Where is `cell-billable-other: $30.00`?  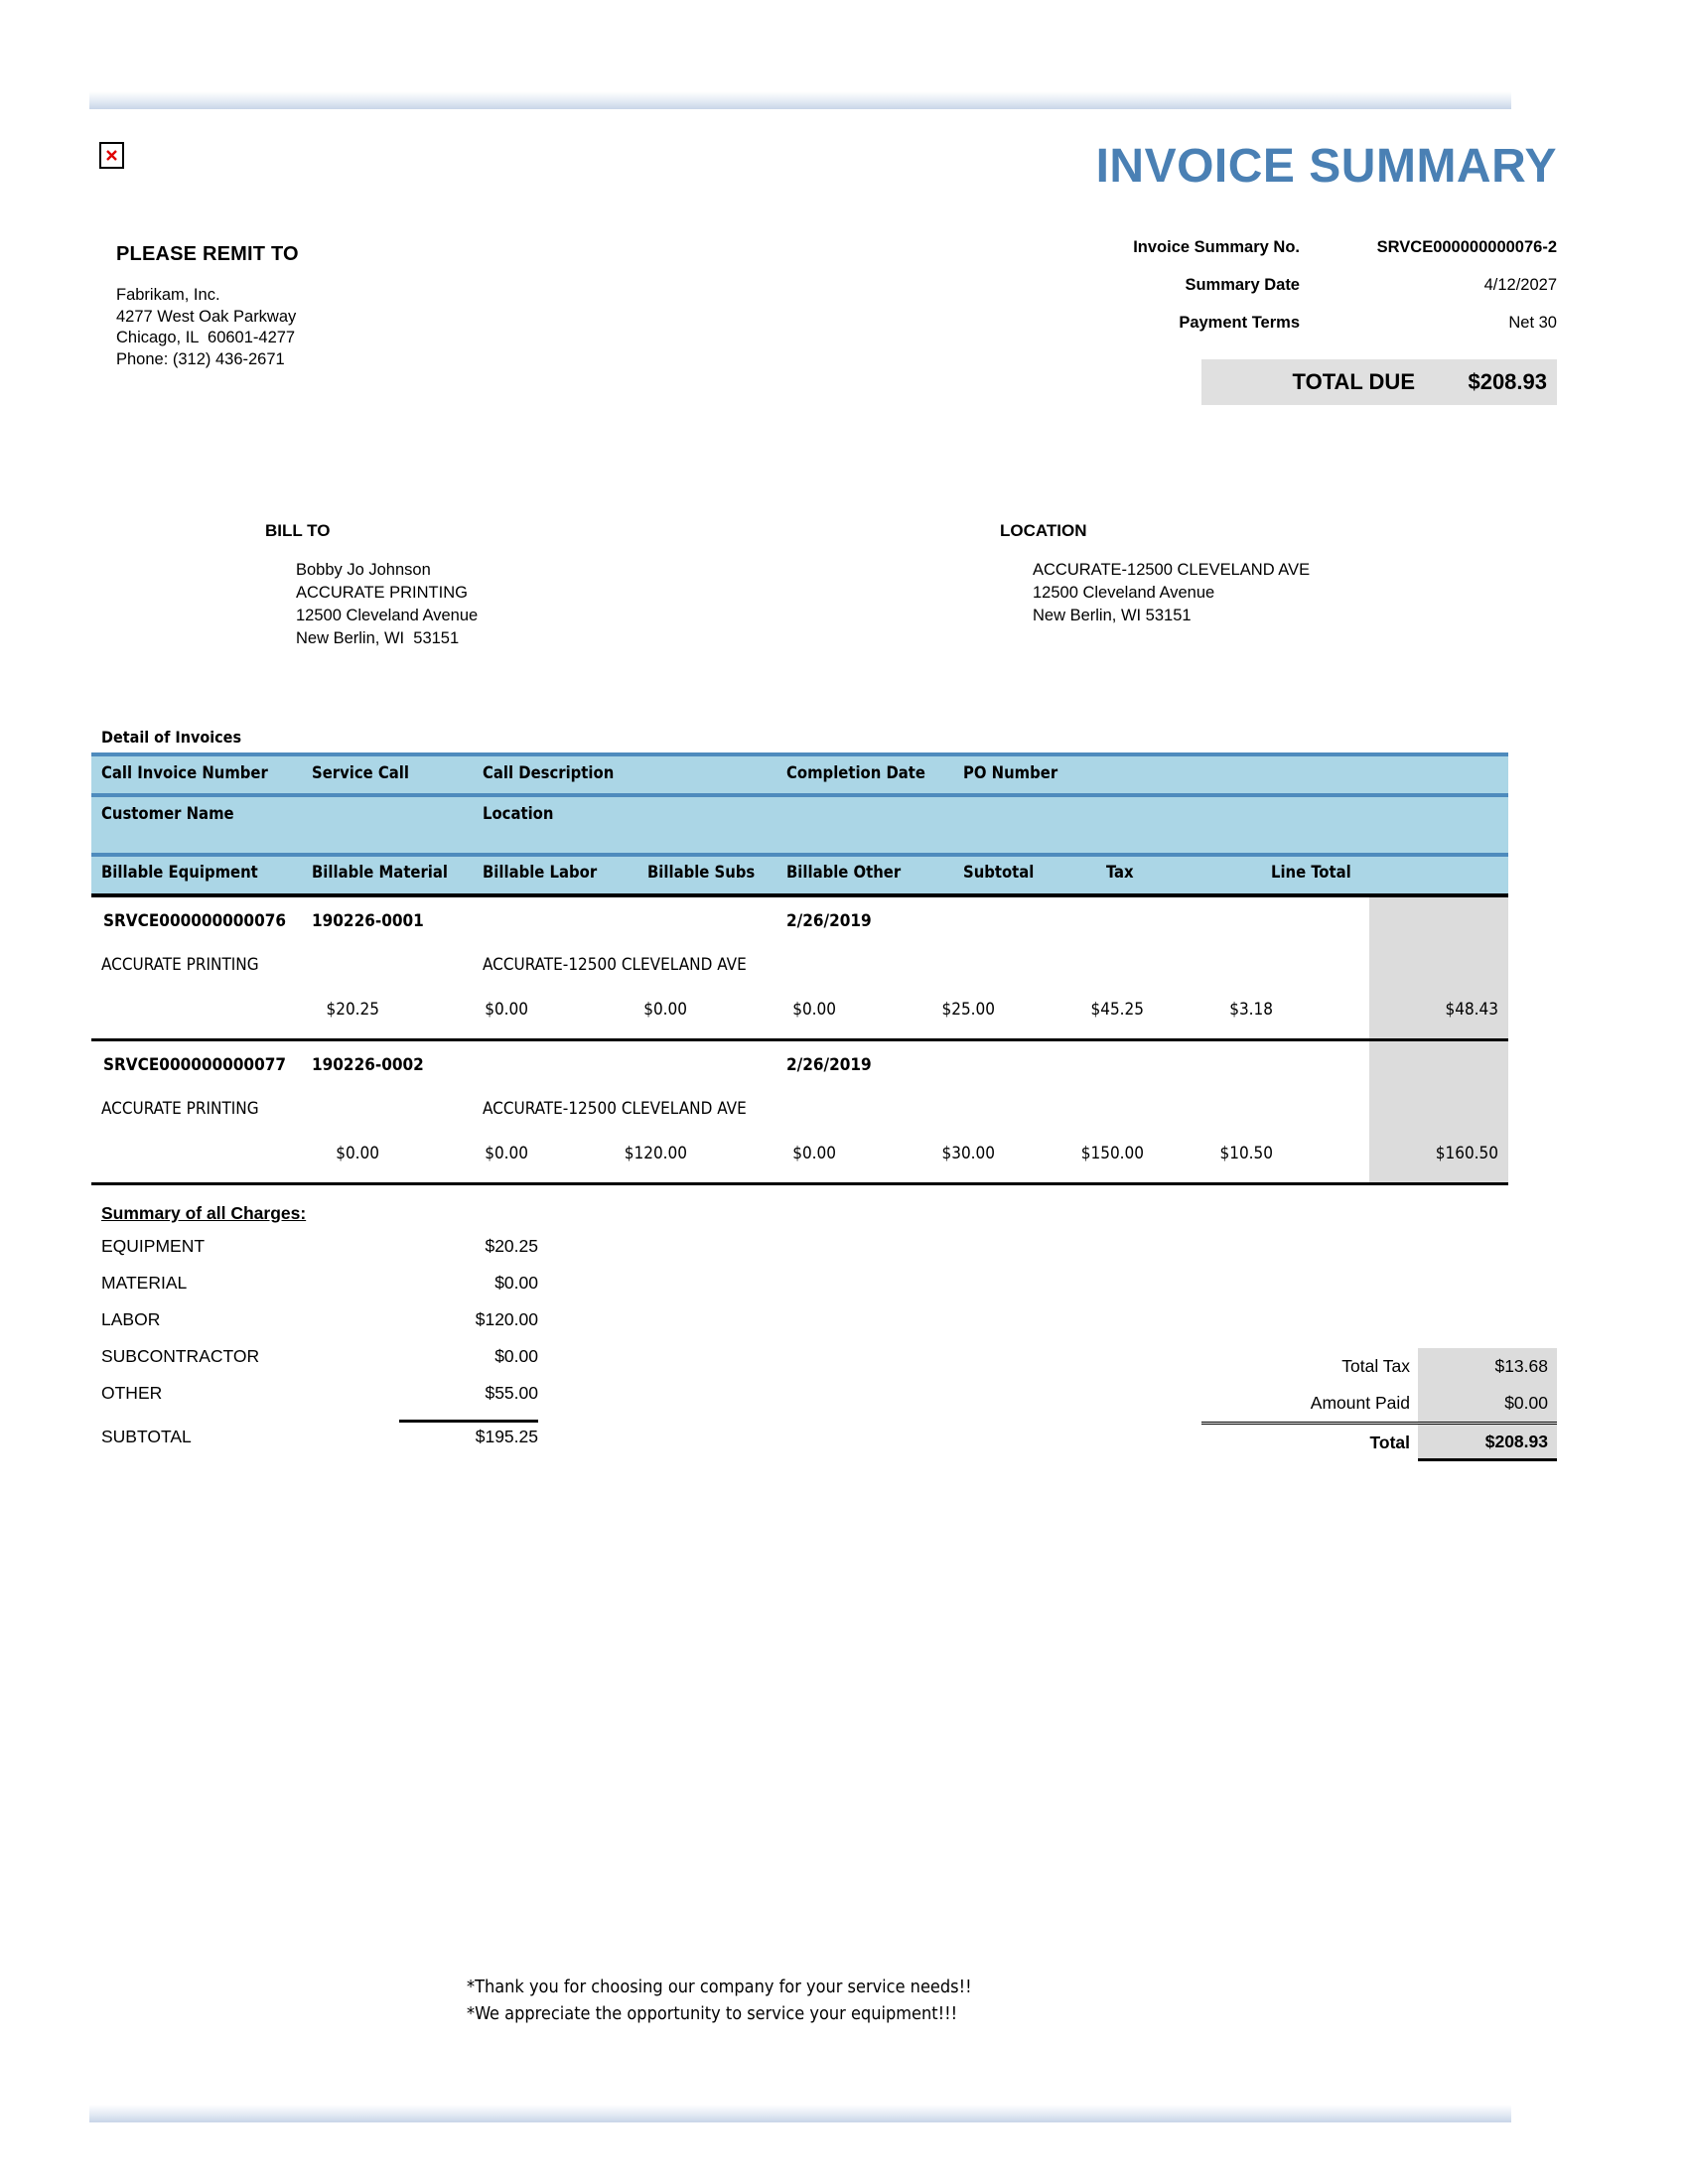
cell-billable-other: $30.00 is located at coordinates (968, 1153).